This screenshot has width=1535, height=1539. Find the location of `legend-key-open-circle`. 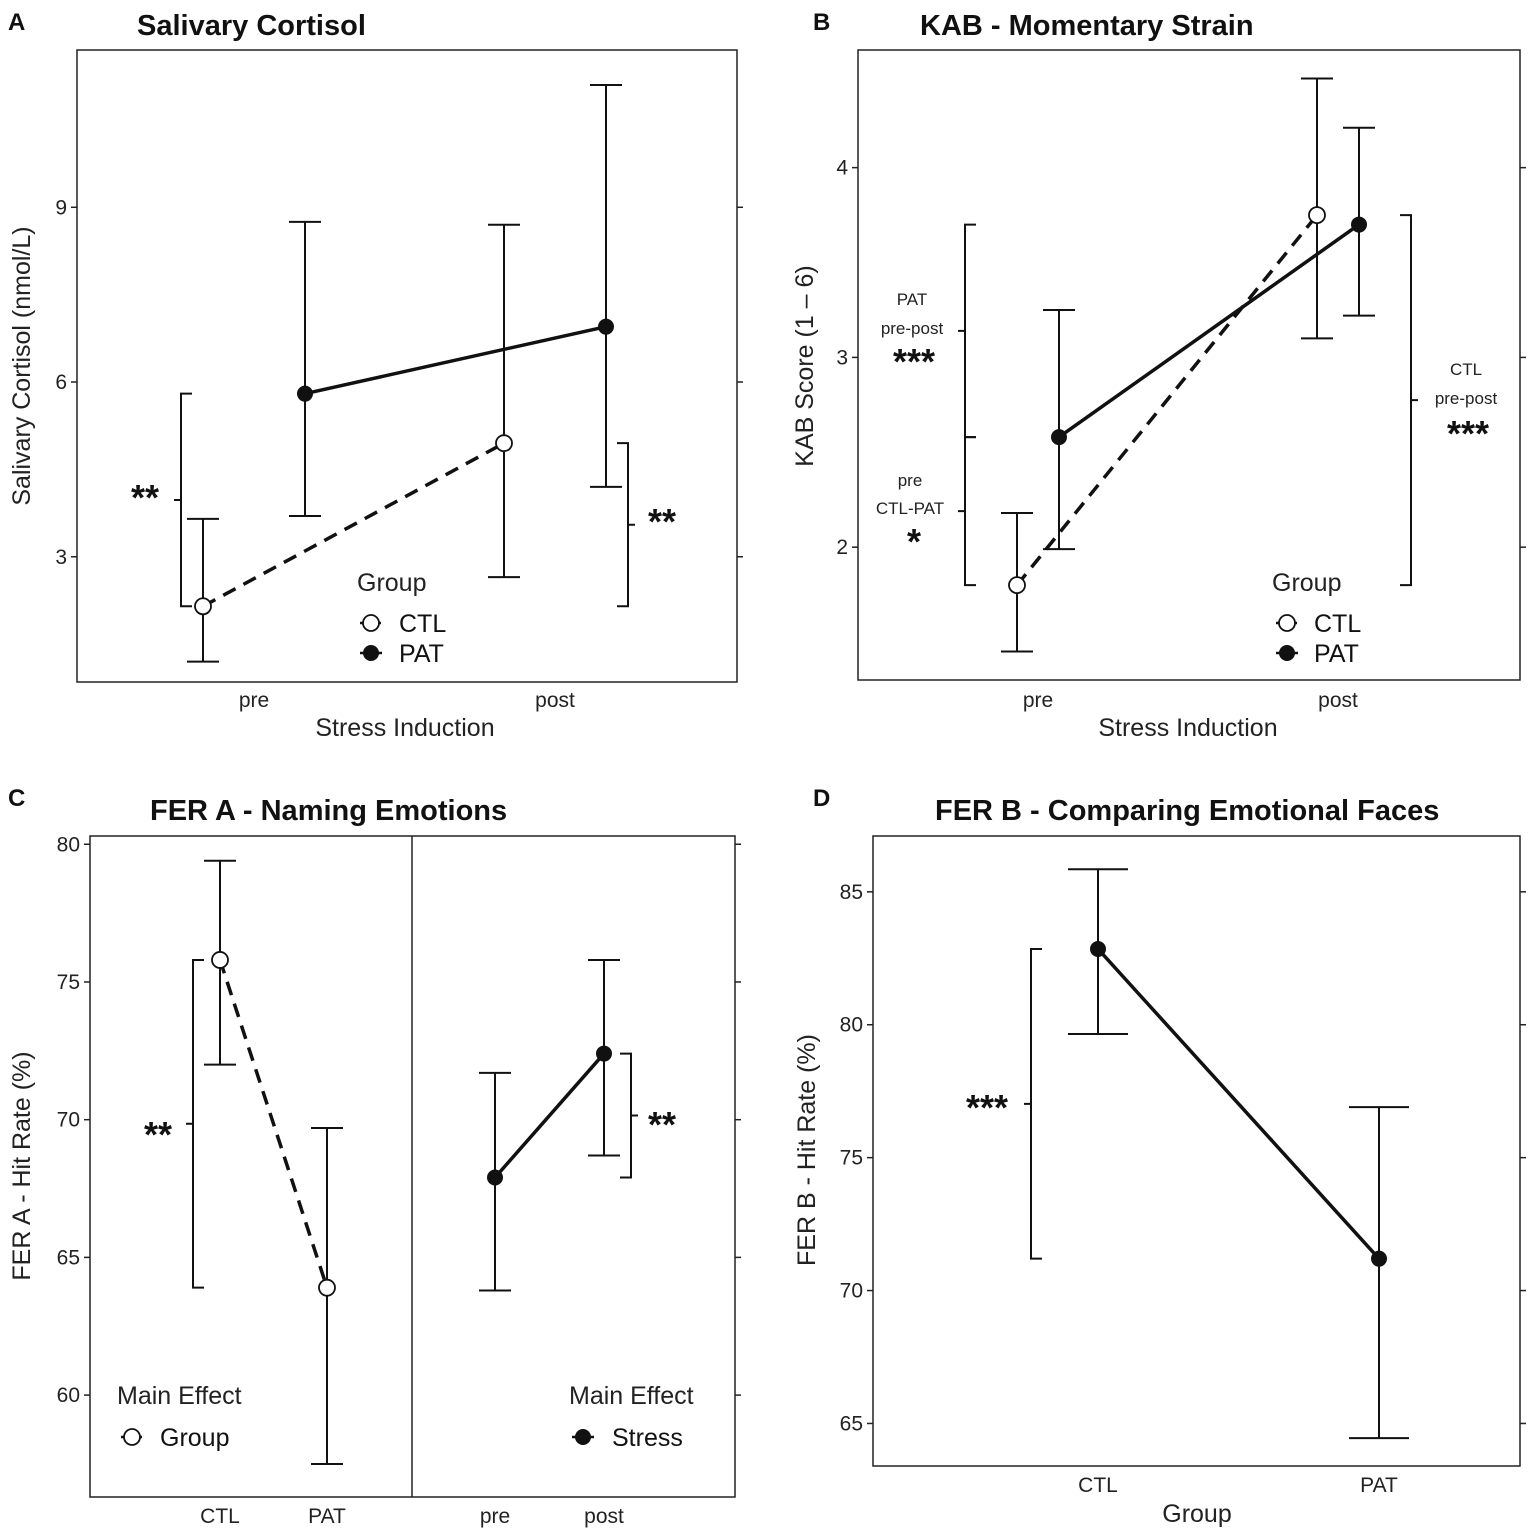

legend-key-open-circle is located at coordinates (1287, 623).